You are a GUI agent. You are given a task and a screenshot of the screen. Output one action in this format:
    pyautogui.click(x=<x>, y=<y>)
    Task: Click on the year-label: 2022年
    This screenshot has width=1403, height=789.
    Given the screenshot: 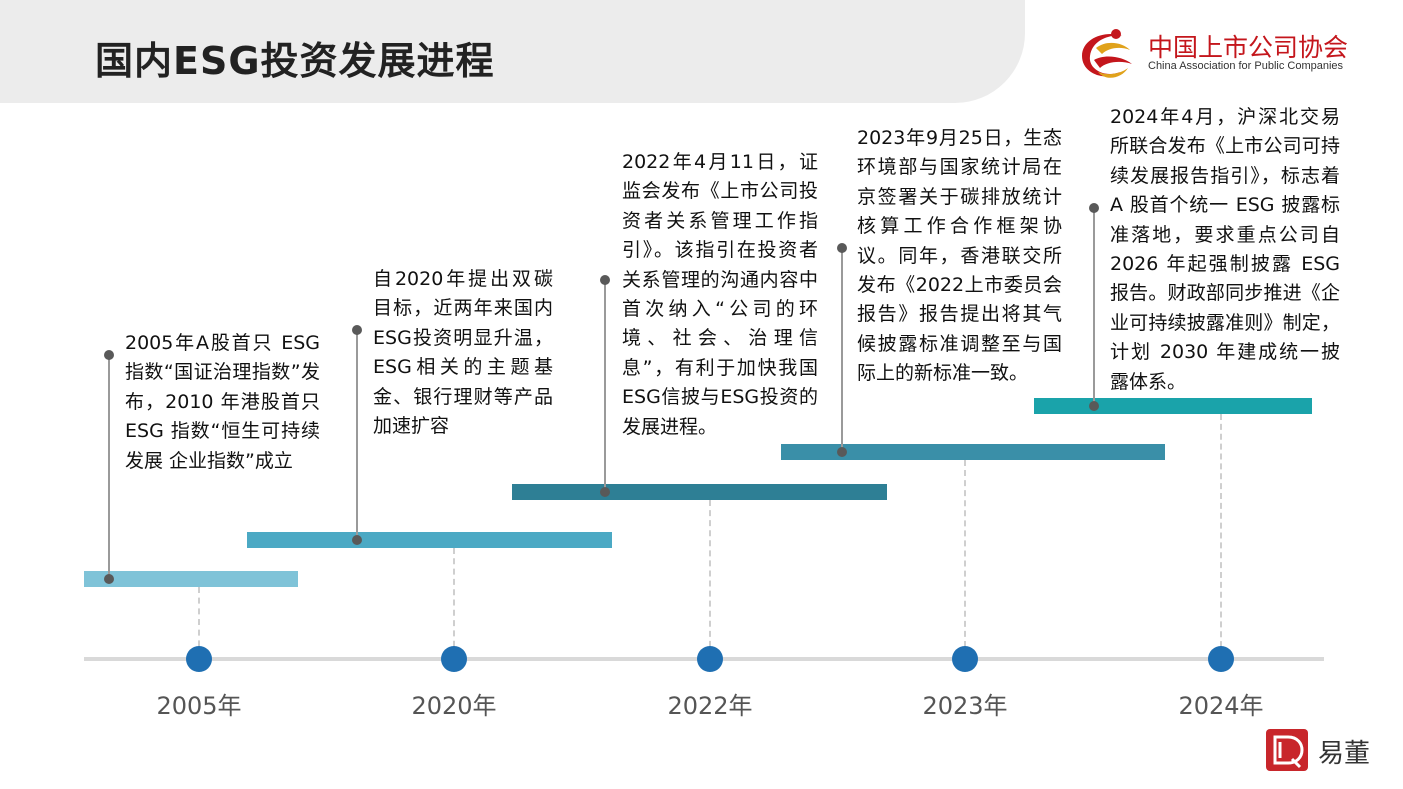 What is the action you would take?
    pyautogui.click(x=710, y=706)
    